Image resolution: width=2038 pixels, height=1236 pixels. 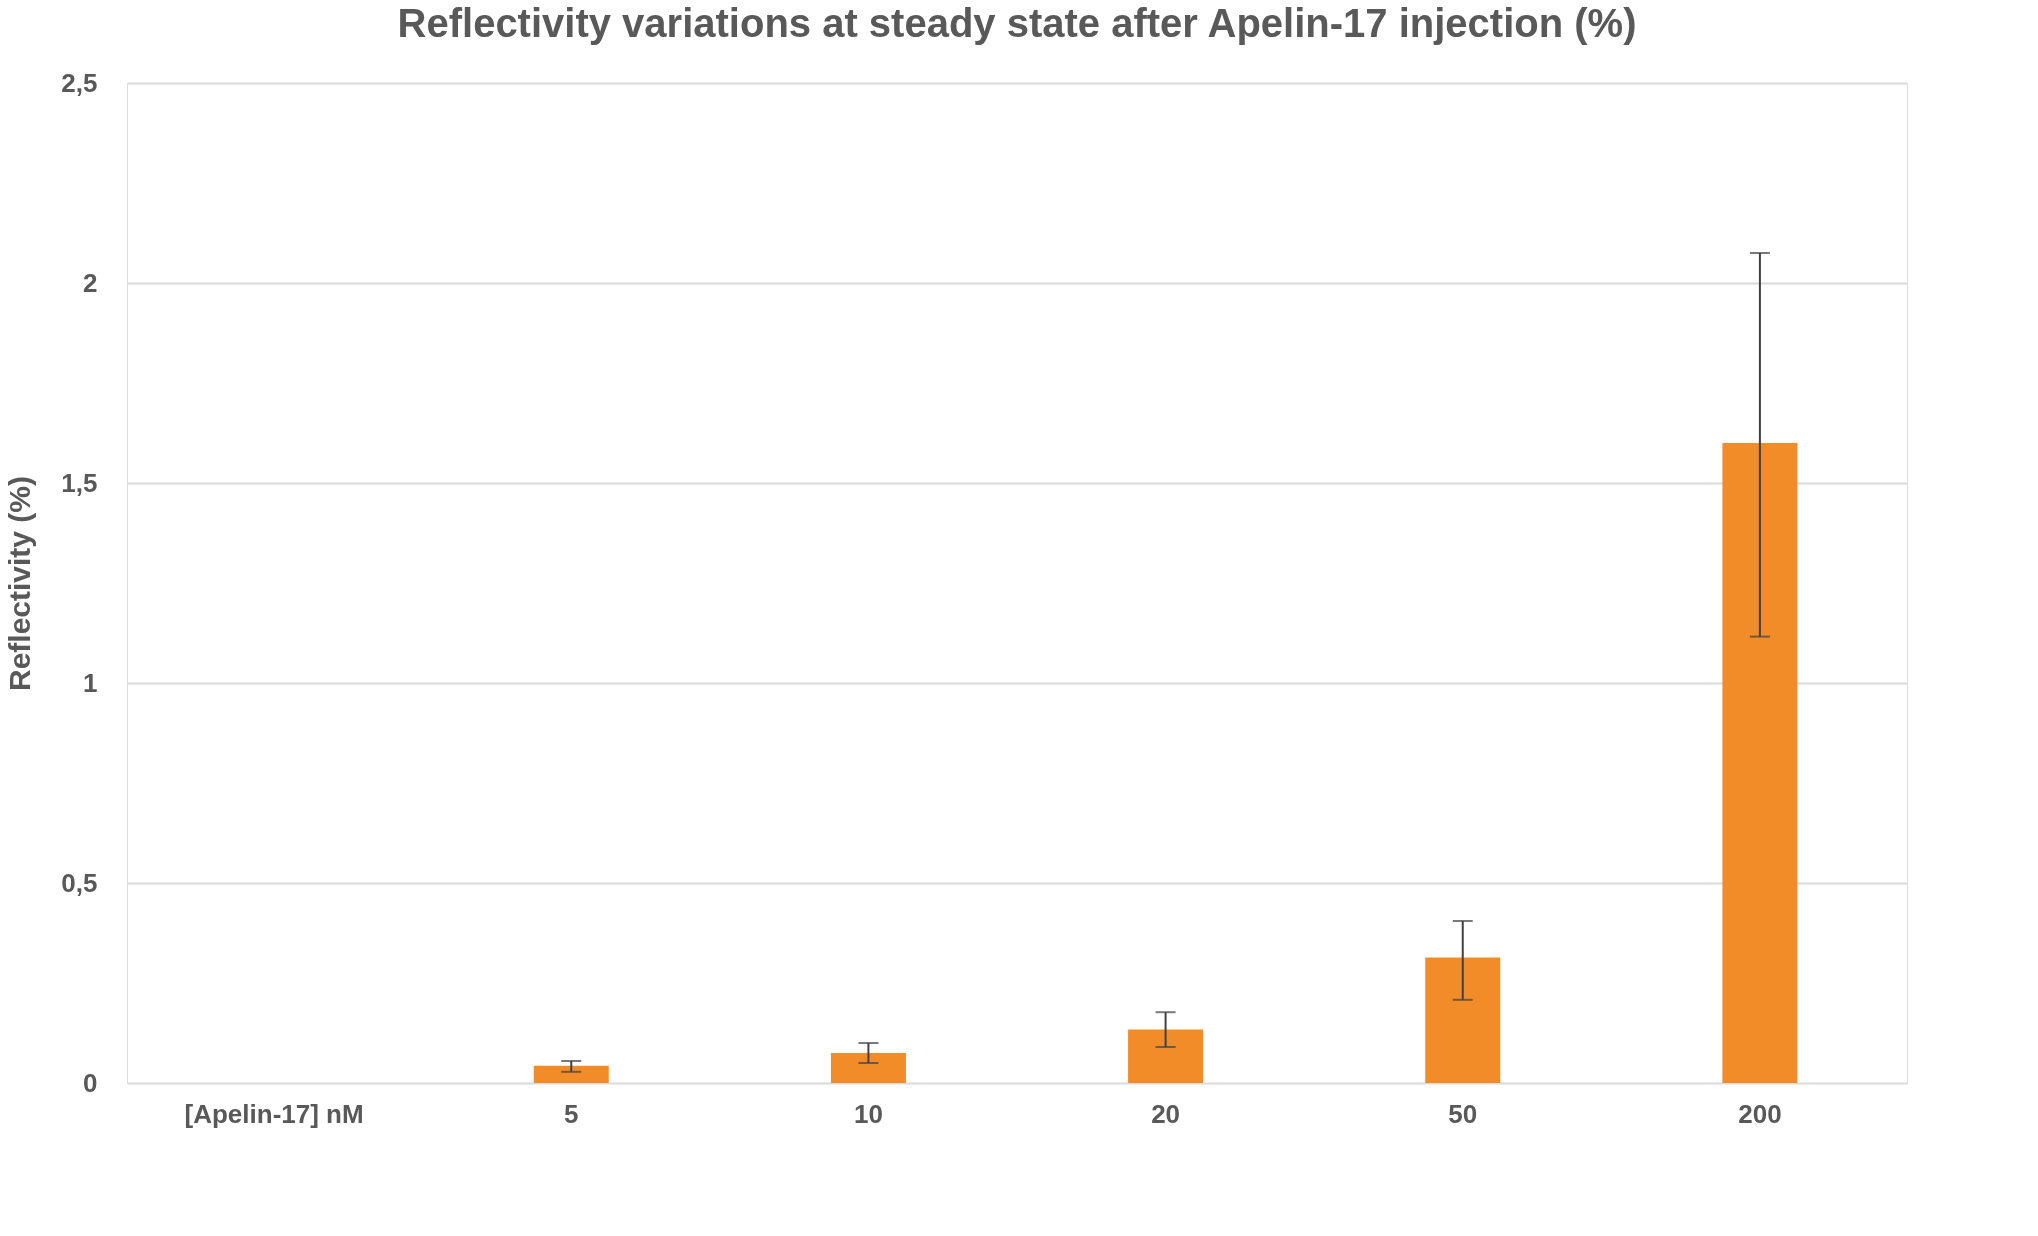 What do you see at coordinates (20, 583) in the screenshot?
I see `y-axis-title: Reflectivity (%)` at bounding box center [20, 583].